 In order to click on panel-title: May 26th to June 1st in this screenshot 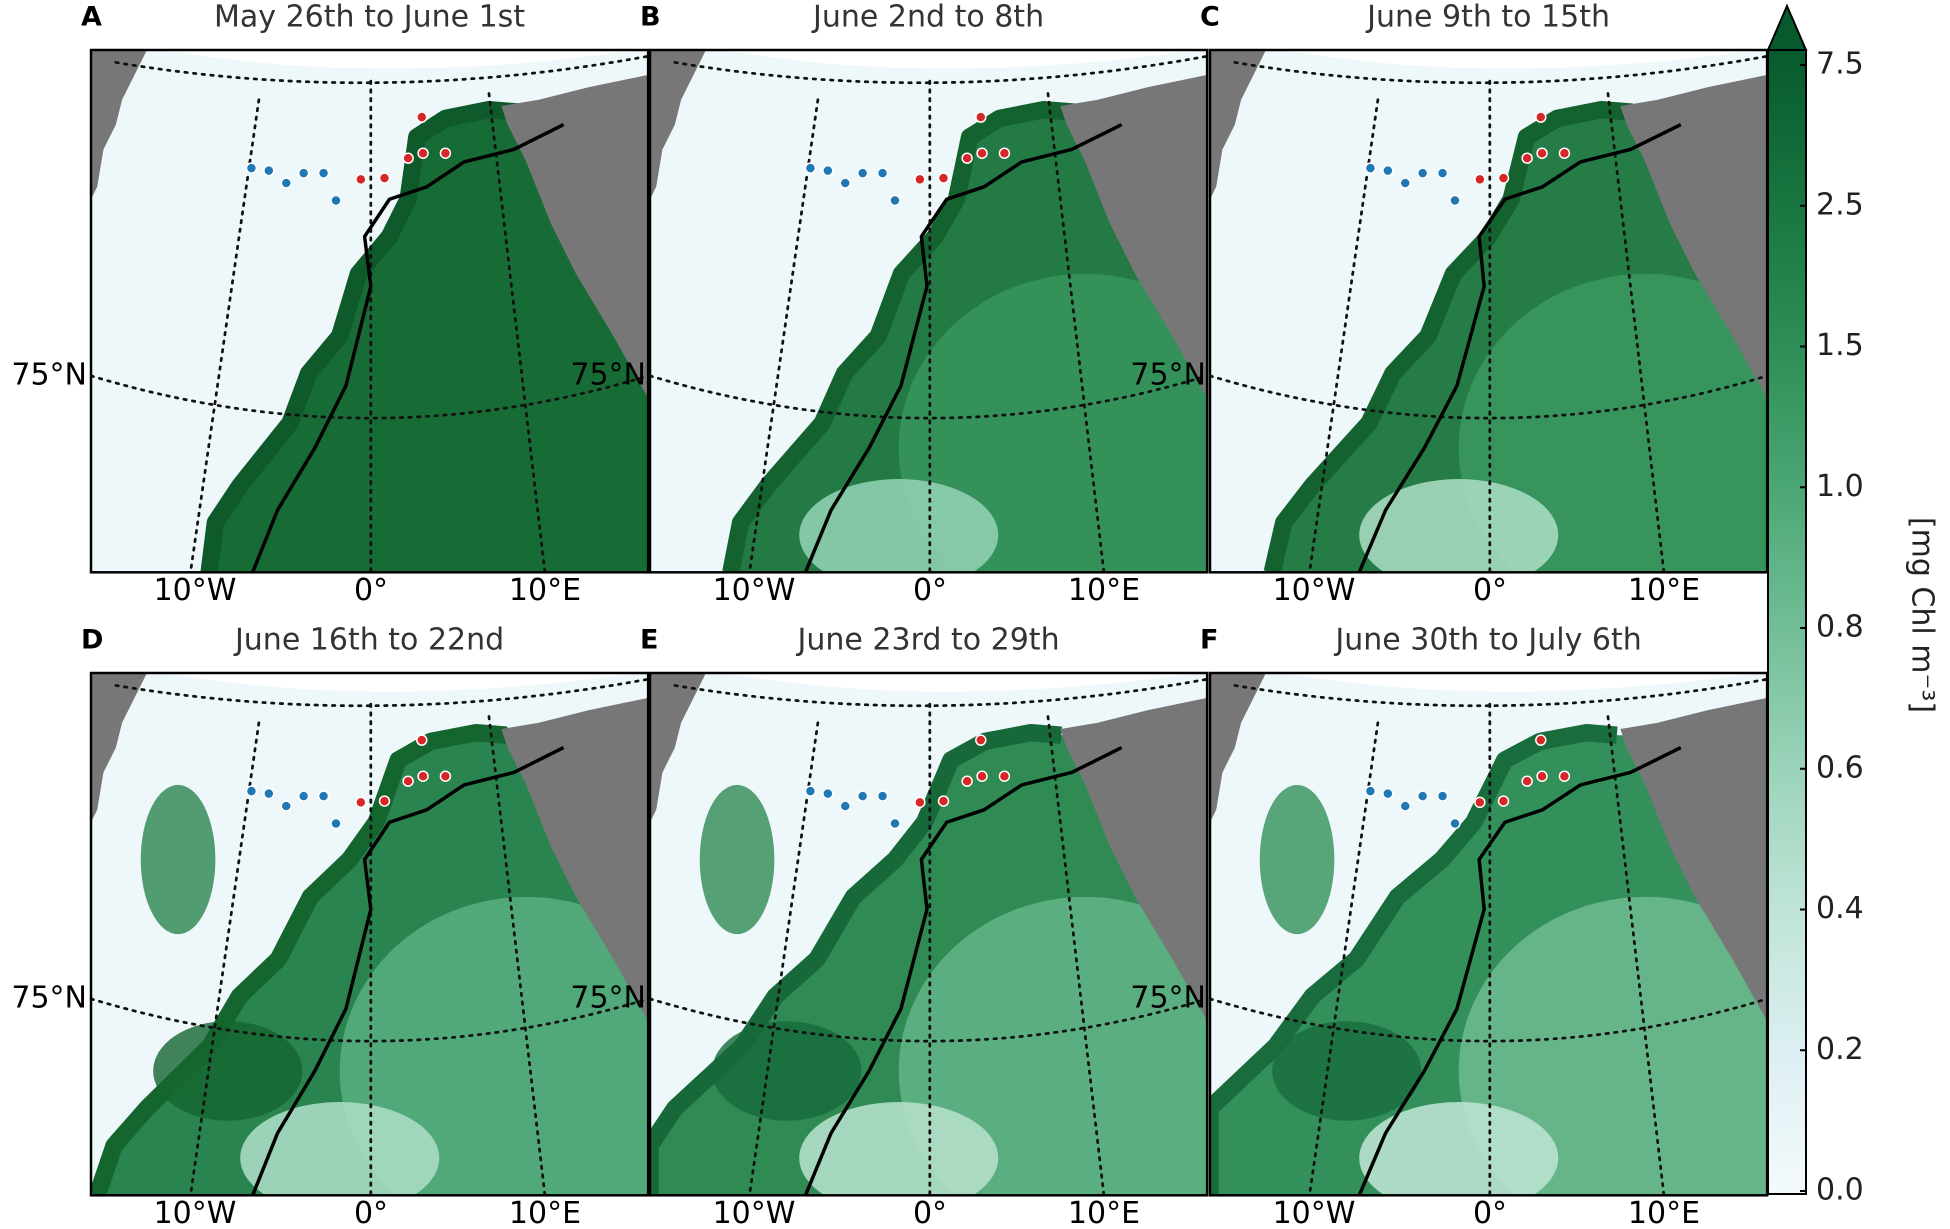, I will do `click(369, 17)`.